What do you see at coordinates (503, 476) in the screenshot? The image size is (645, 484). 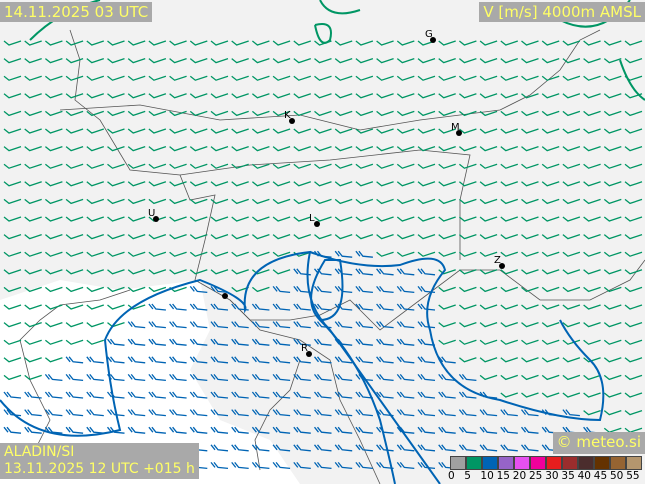 I see `legend-tick: 15` at bounding box center [503, 476].